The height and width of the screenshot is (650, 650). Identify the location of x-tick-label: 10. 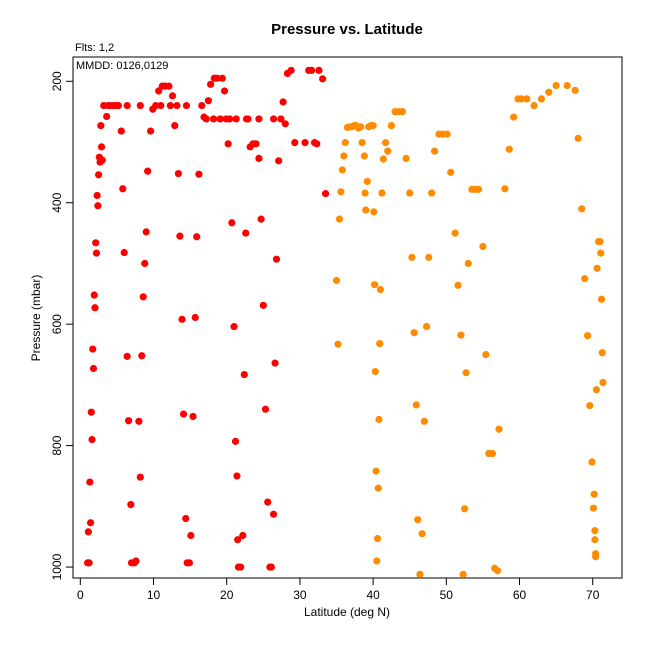
(154, 595).